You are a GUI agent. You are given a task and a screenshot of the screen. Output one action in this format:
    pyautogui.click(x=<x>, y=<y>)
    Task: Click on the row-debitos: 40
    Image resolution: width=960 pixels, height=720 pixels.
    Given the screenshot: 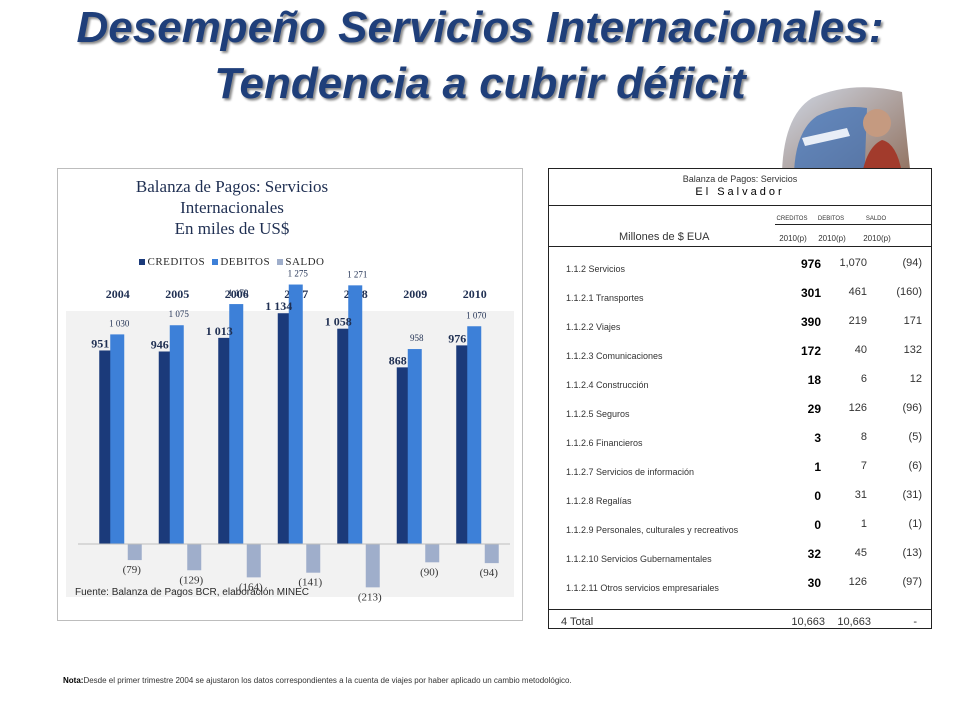 What is the action you would take?
    pyautogui.click(x=860, y=350)
    